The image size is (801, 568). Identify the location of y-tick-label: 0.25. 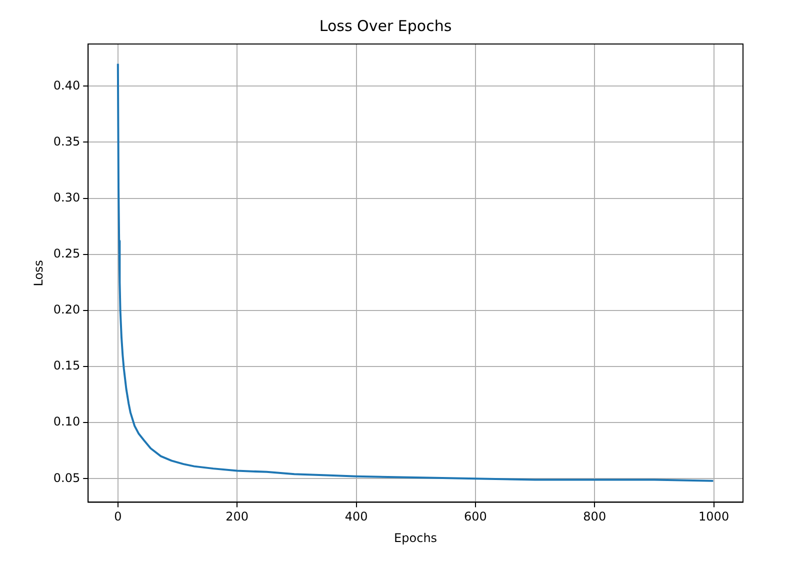
(66, 253).